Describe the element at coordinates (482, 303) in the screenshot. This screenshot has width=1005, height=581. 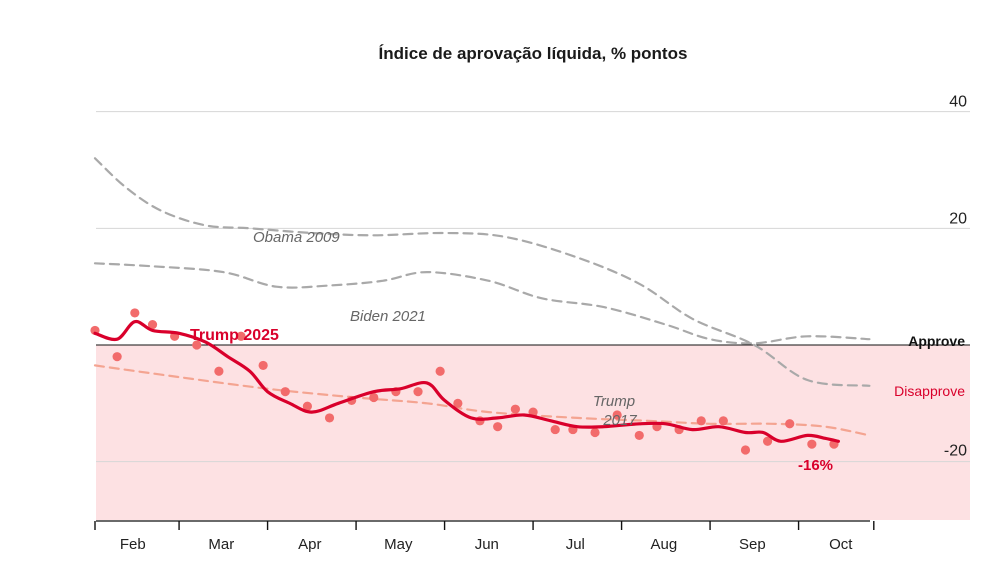
I see `series-line-biden-2021` at that location.